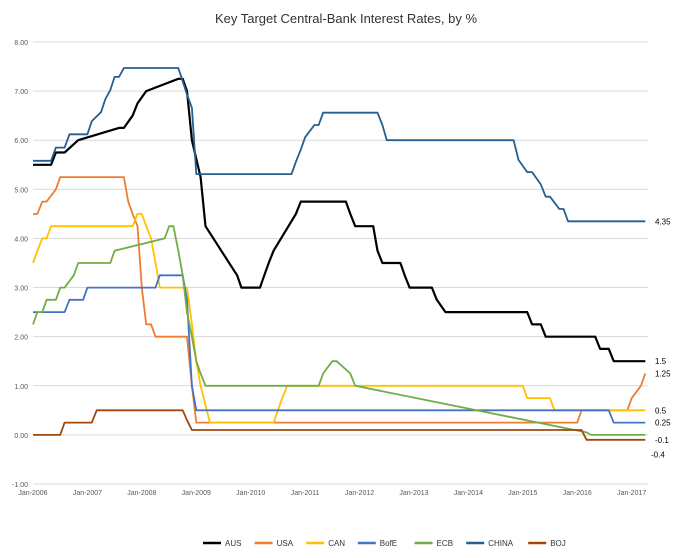  I want to click on legend: AUS USA CAN BofE ECB CHINA BOJ, so click(384, 543).